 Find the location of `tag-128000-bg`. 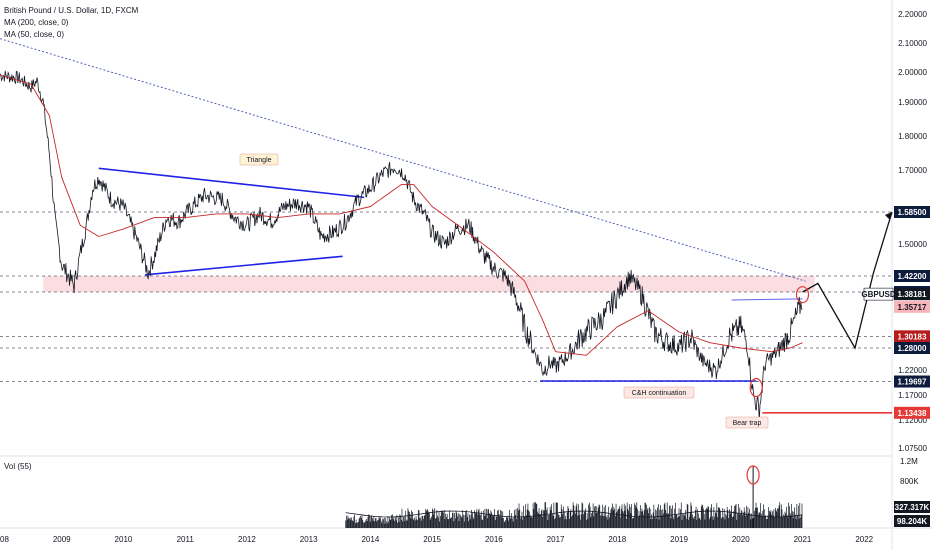

tag-128000-bg is located at coordinates (912, 348).